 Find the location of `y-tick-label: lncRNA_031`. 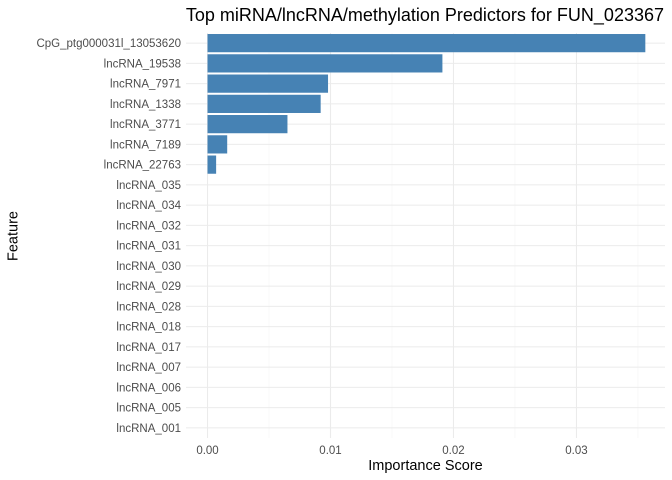

y-tick-label: lncRNA_031 is located at coordinates (148, 247).